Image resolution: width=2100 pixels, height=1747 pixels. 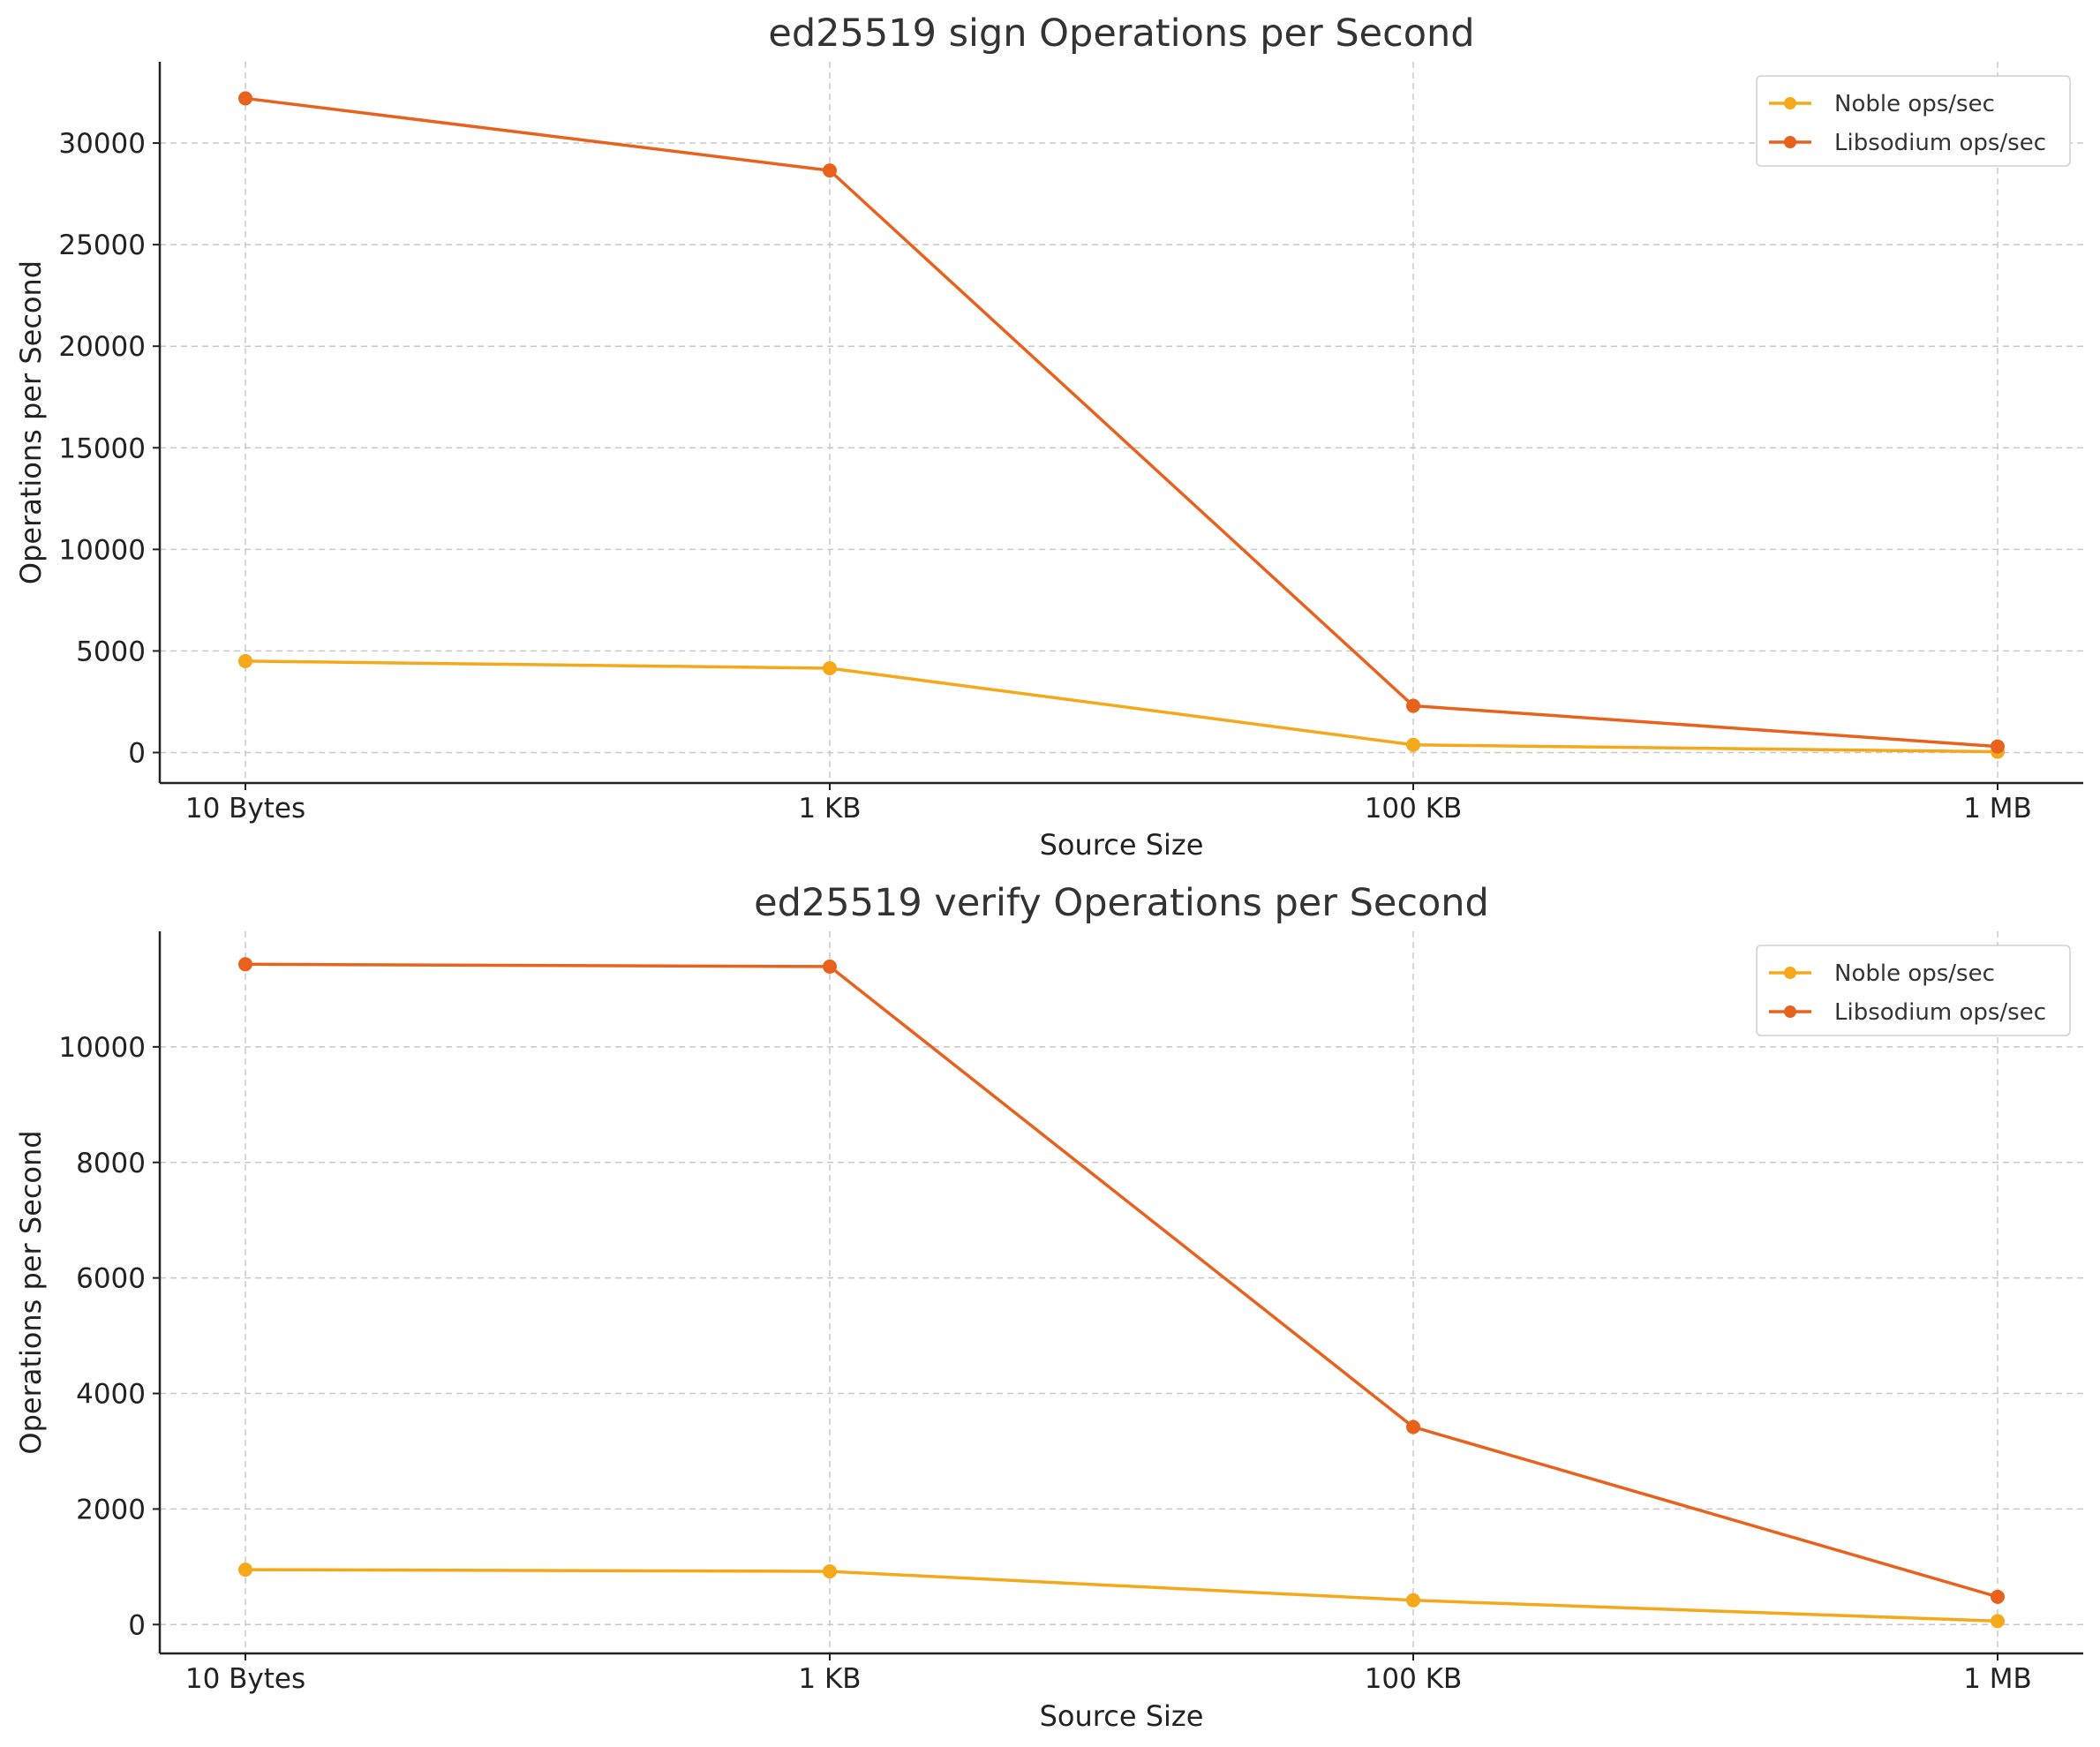 I want to click on y-tick-label: 4000, so click(x=111, y=1395).